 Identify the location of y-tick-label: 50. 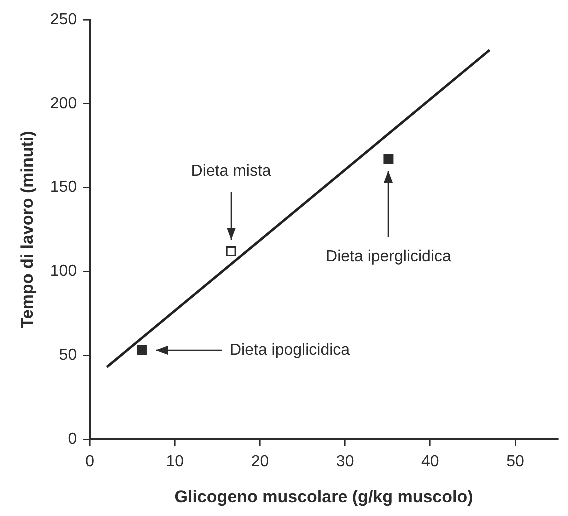
(68, 355).